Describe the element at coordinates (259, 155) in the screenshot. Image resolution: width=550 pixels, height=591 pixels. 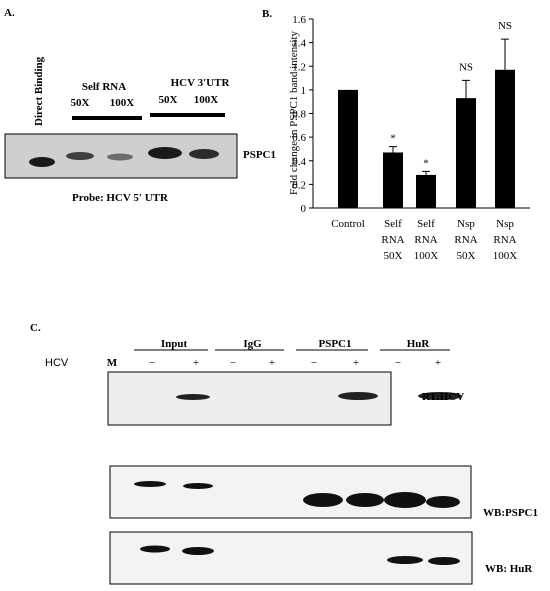
I see `blot-label: PSPC1` at that location.